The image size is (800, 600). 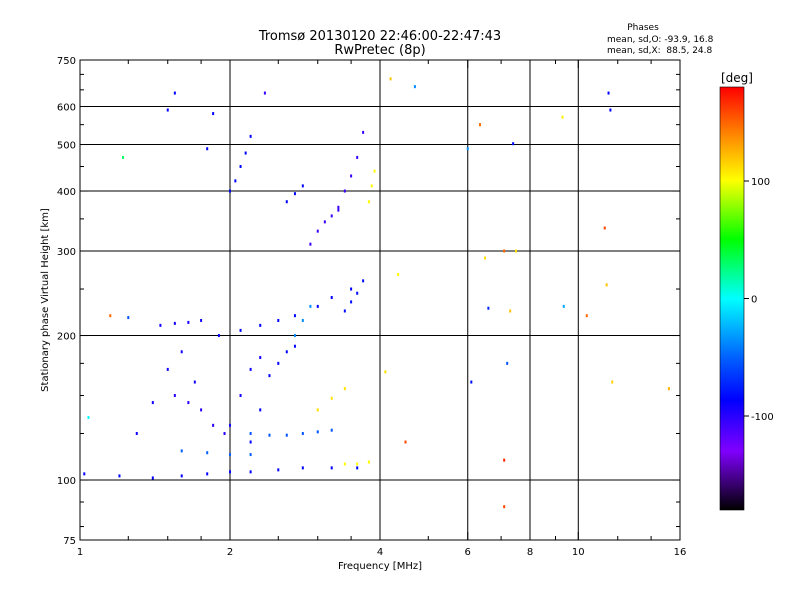 What do you see at coordinates (762, 417) in the screenshot?
I see `colorbar-tick-label: -100` at bounding box center [762, 417].